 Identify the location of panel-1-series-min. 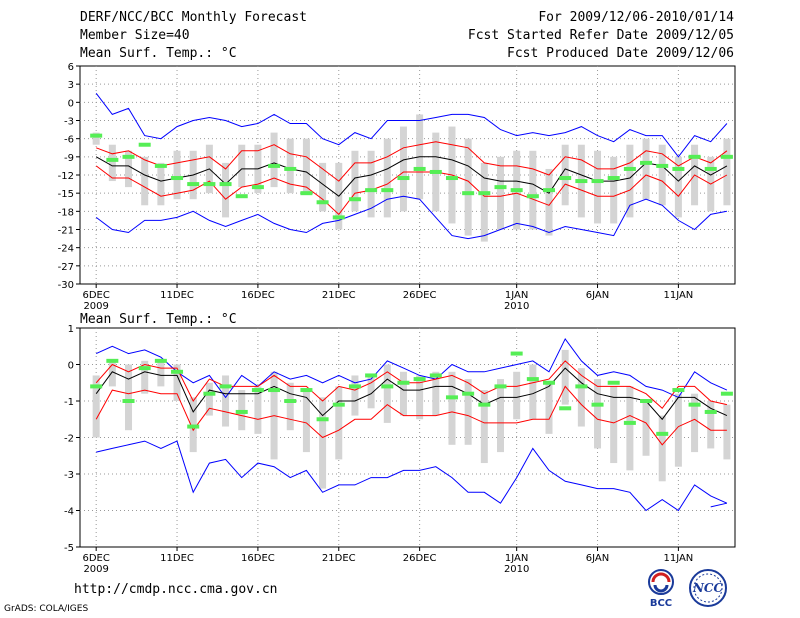
(411, 217).